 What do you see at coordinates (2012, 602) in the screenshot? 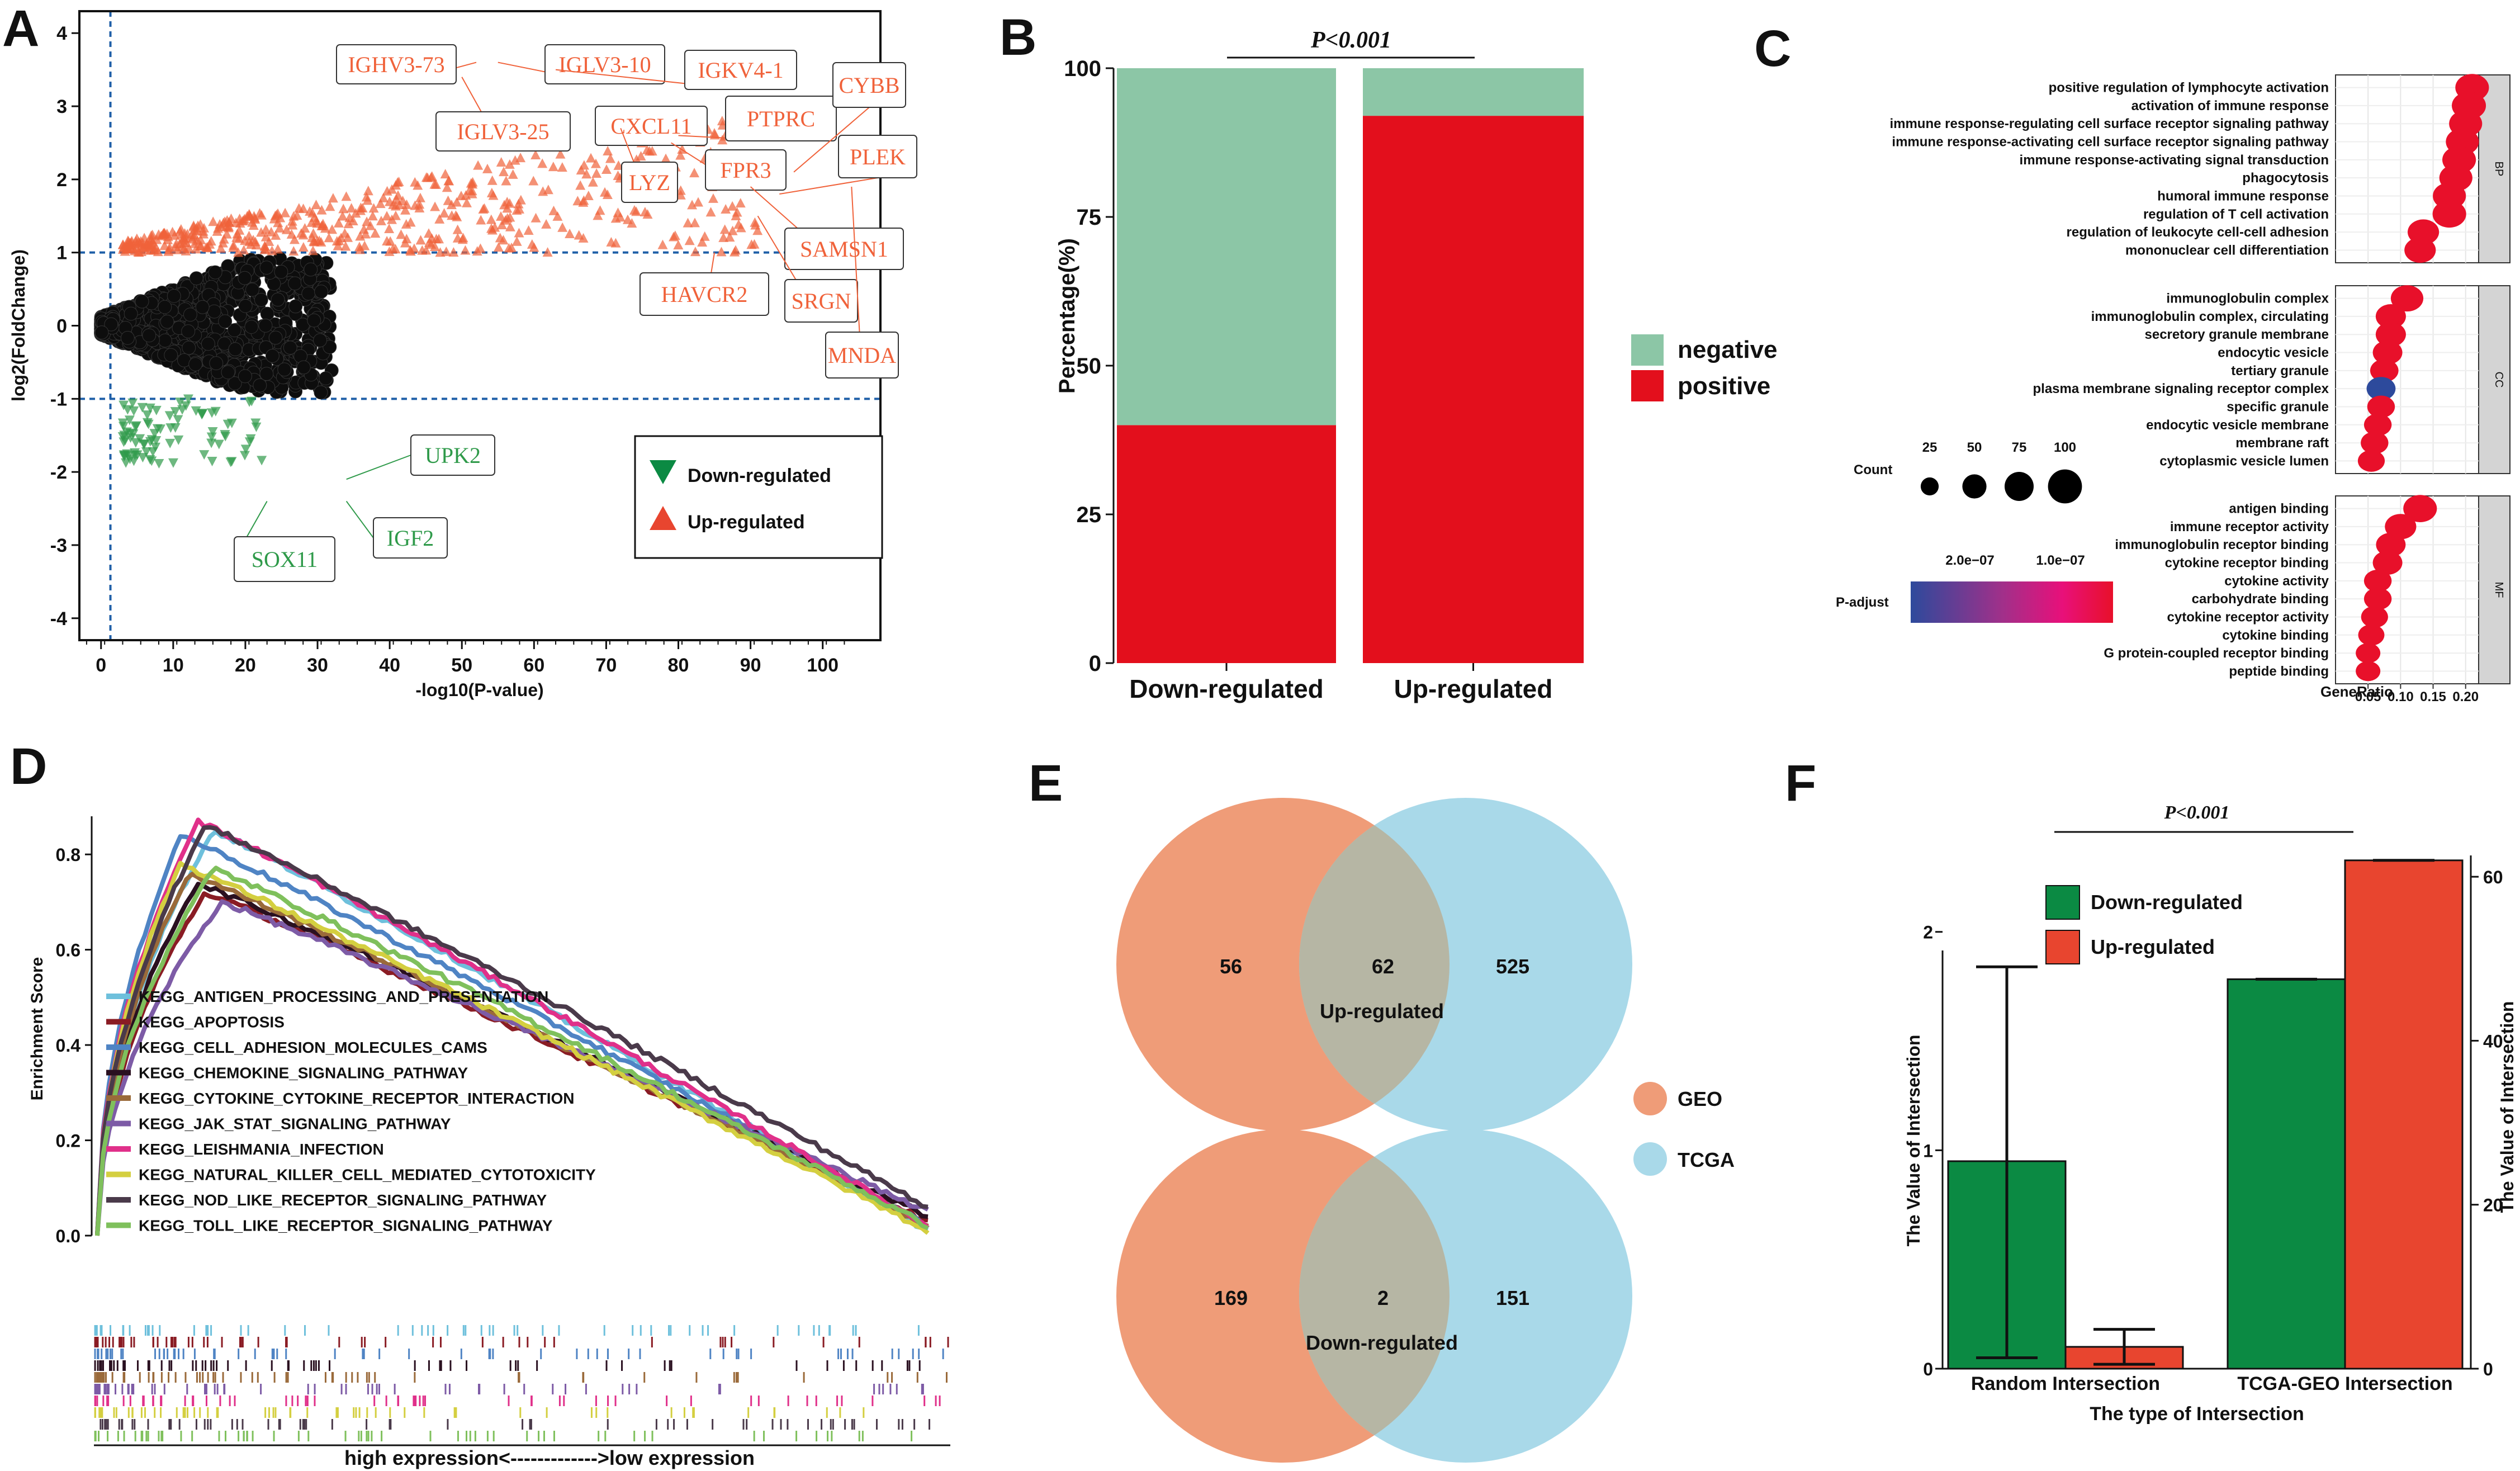
I see `padjust-gradient-bar` at bounding box center [2012, 602].